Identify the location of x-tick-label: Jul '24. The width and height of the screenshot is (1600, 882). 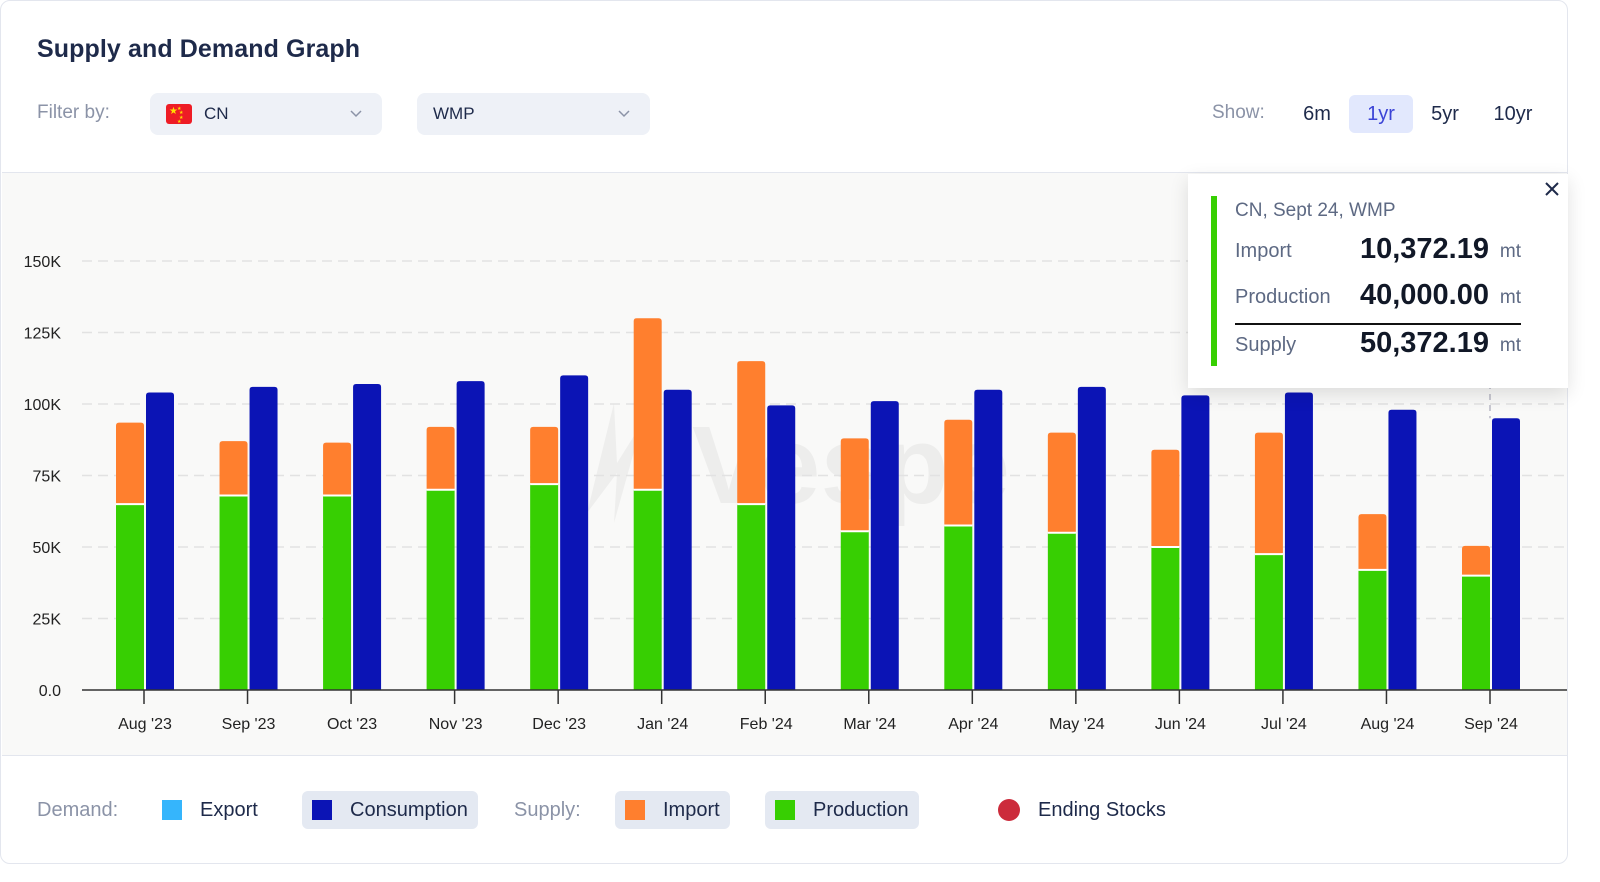
(1284, 724).